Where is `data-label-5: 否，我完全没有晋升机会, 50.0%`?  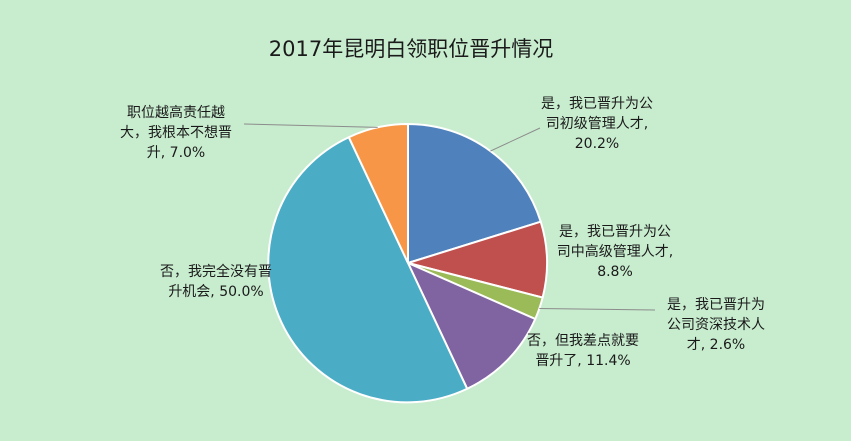 data-label-5: 否，我完全没有晋升机会, 50.0% is located at coordinates (216, 281).